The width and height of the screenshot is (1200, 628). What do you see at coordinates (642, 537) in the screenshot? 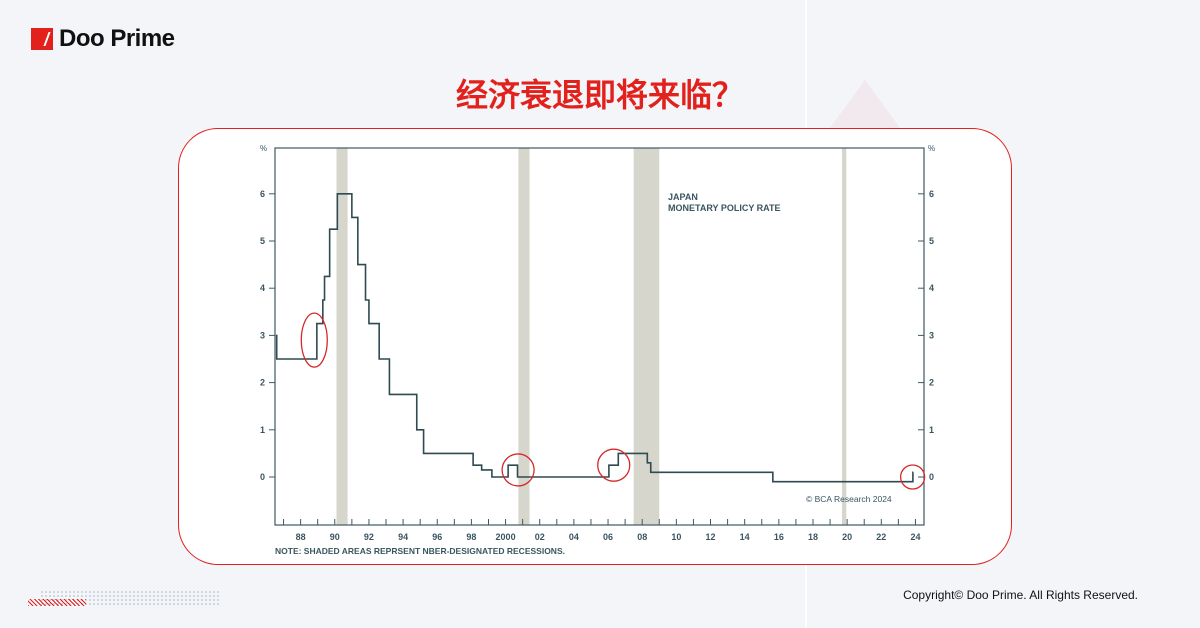
I see `x-tick-label: 08` at bounding box center [642, 537].